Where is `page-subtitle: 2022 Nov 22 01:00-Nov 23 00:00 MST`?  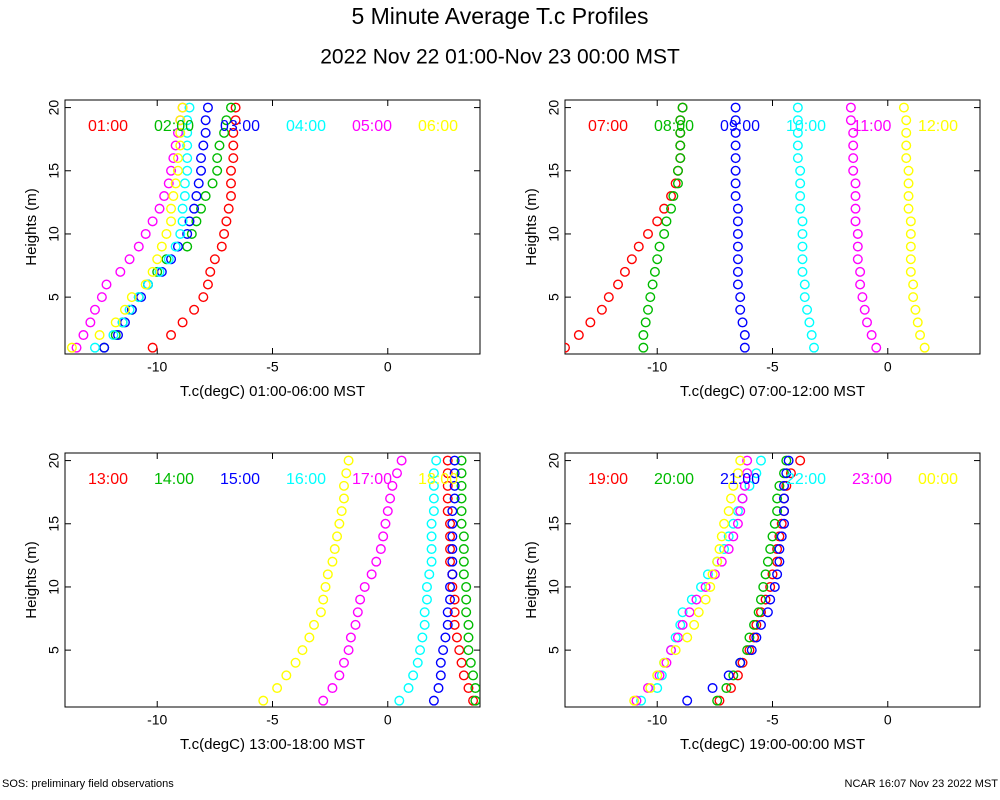
page-subtitle: 2022 Nov 22 01:00-Nov 23 00:00 MST is located at coordinates (500, 57).